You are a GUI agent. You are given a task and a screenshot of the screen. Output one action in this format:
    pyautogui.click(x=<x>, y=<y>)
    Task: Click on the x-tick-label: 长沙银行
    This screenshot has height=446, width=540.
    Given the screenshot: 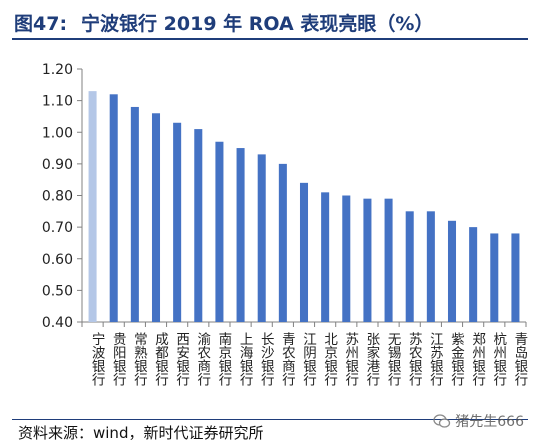 What is the action you would take?
    pyautogui.click(x=266, y=360)
    